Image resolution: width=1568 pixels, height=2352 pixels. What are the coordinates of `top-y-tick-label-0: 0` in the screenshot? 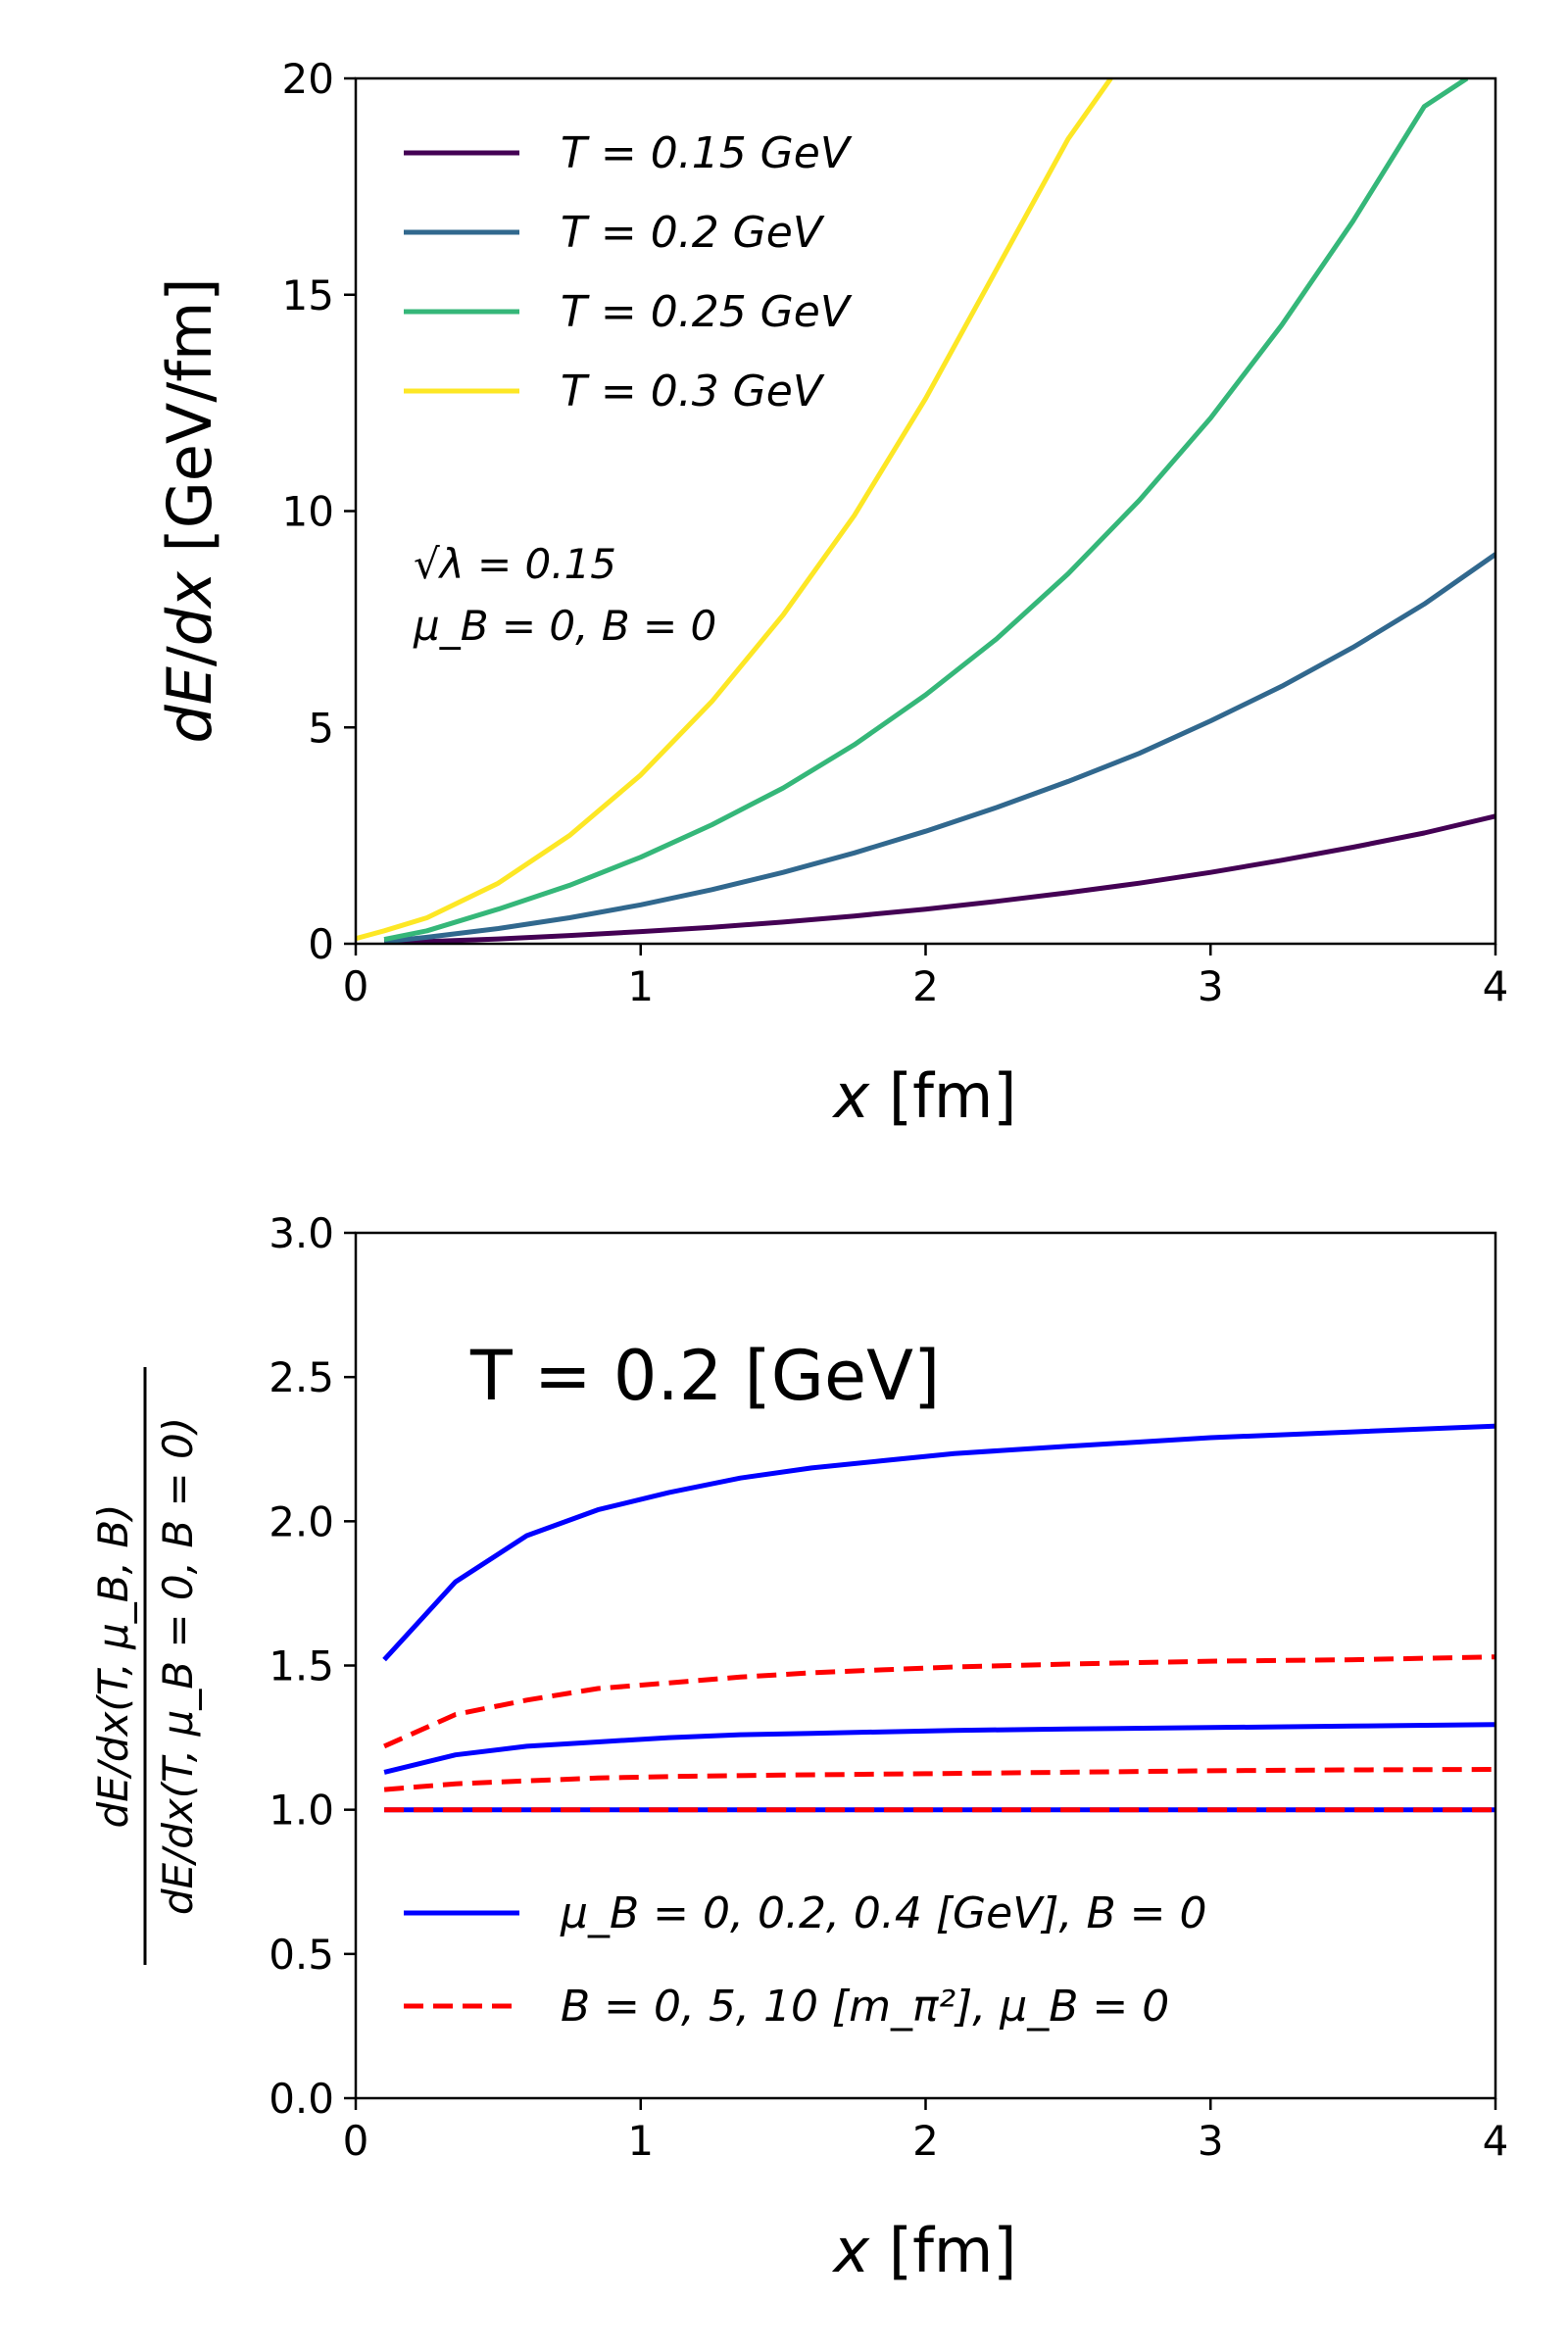 It's located at (321, 944).